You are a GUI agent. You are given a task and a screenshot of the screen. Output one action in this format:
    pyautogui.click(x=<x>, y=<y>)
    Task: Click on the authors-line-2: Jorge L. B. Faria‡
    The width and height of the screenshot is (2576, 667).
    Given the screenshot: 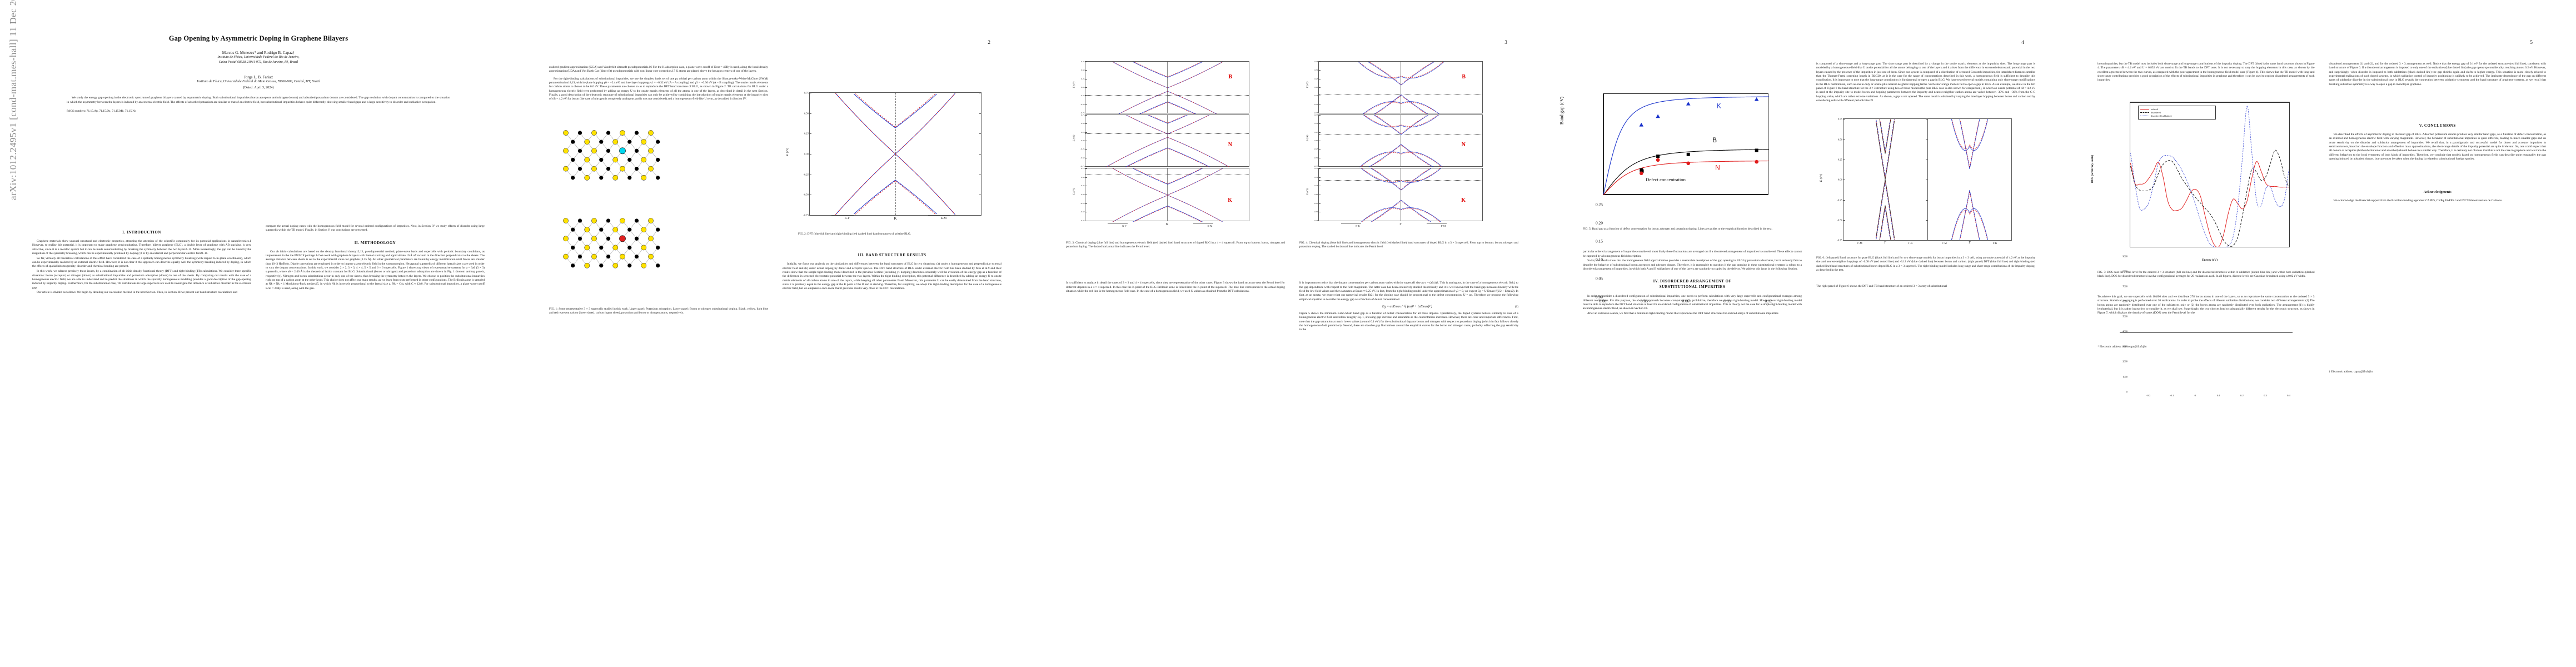 What is the action you would take?
    pyautogui.click(x=258, y=77)
    